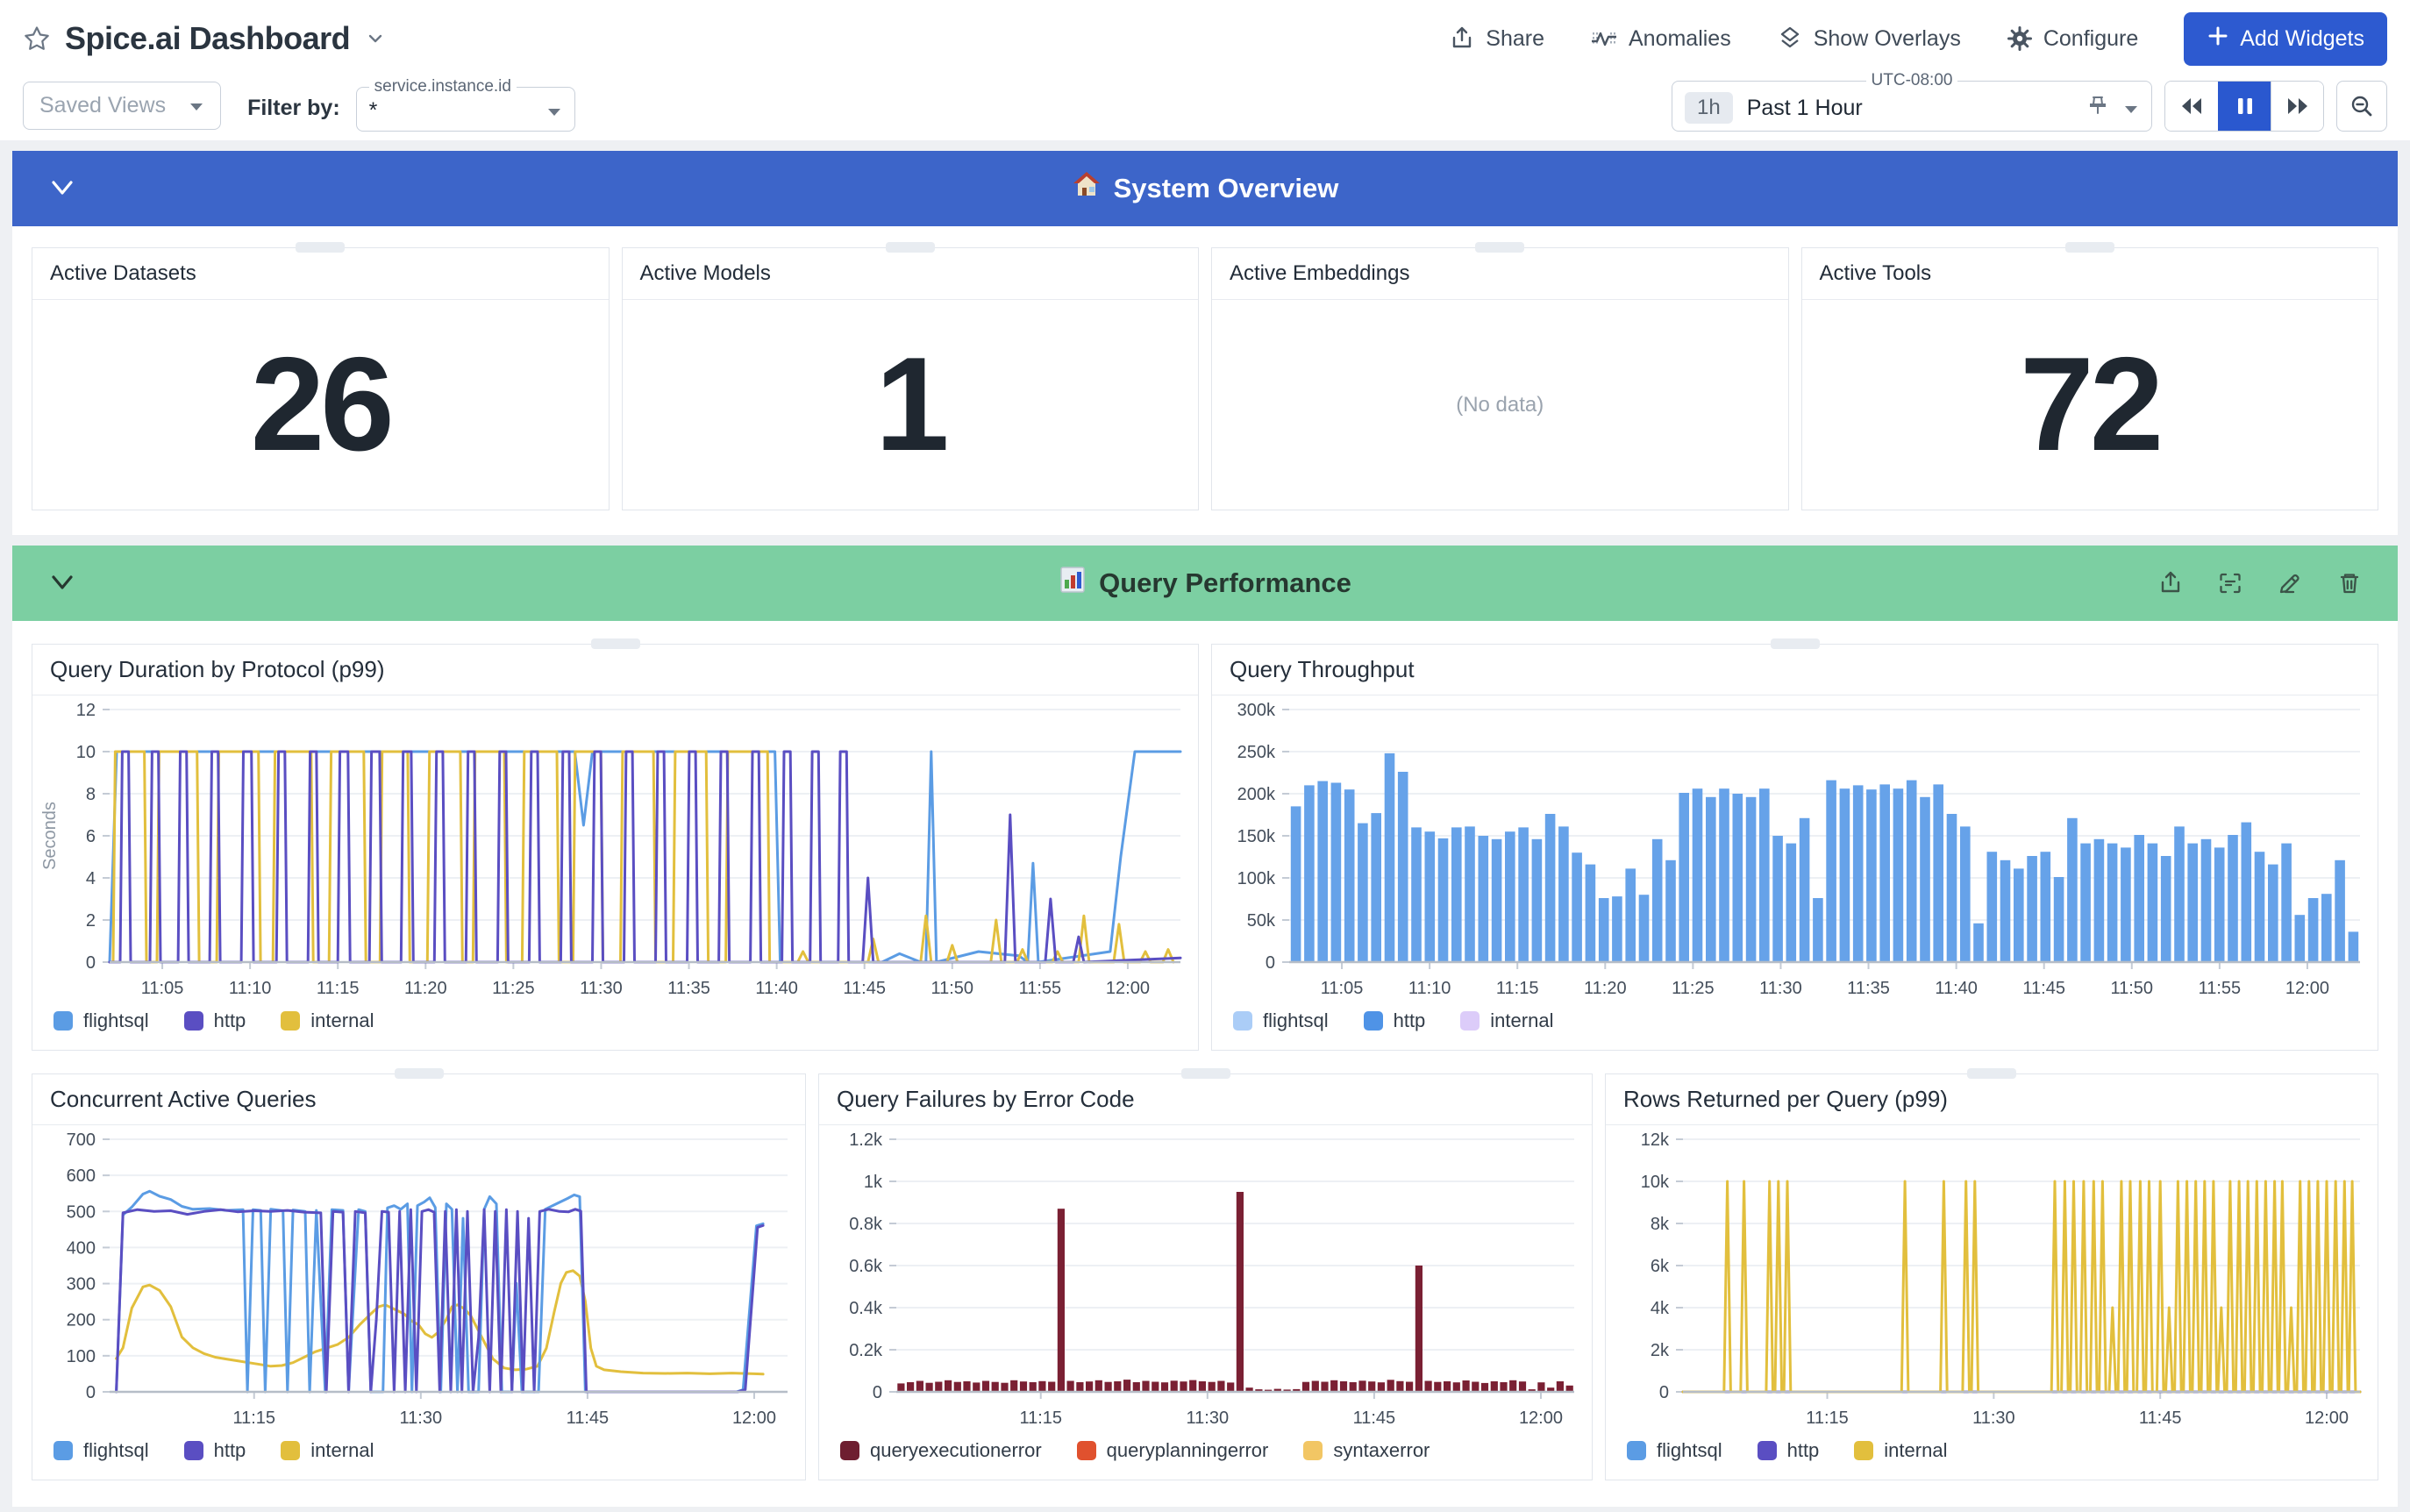  I want to click on export-icon, so click(2170, 583).